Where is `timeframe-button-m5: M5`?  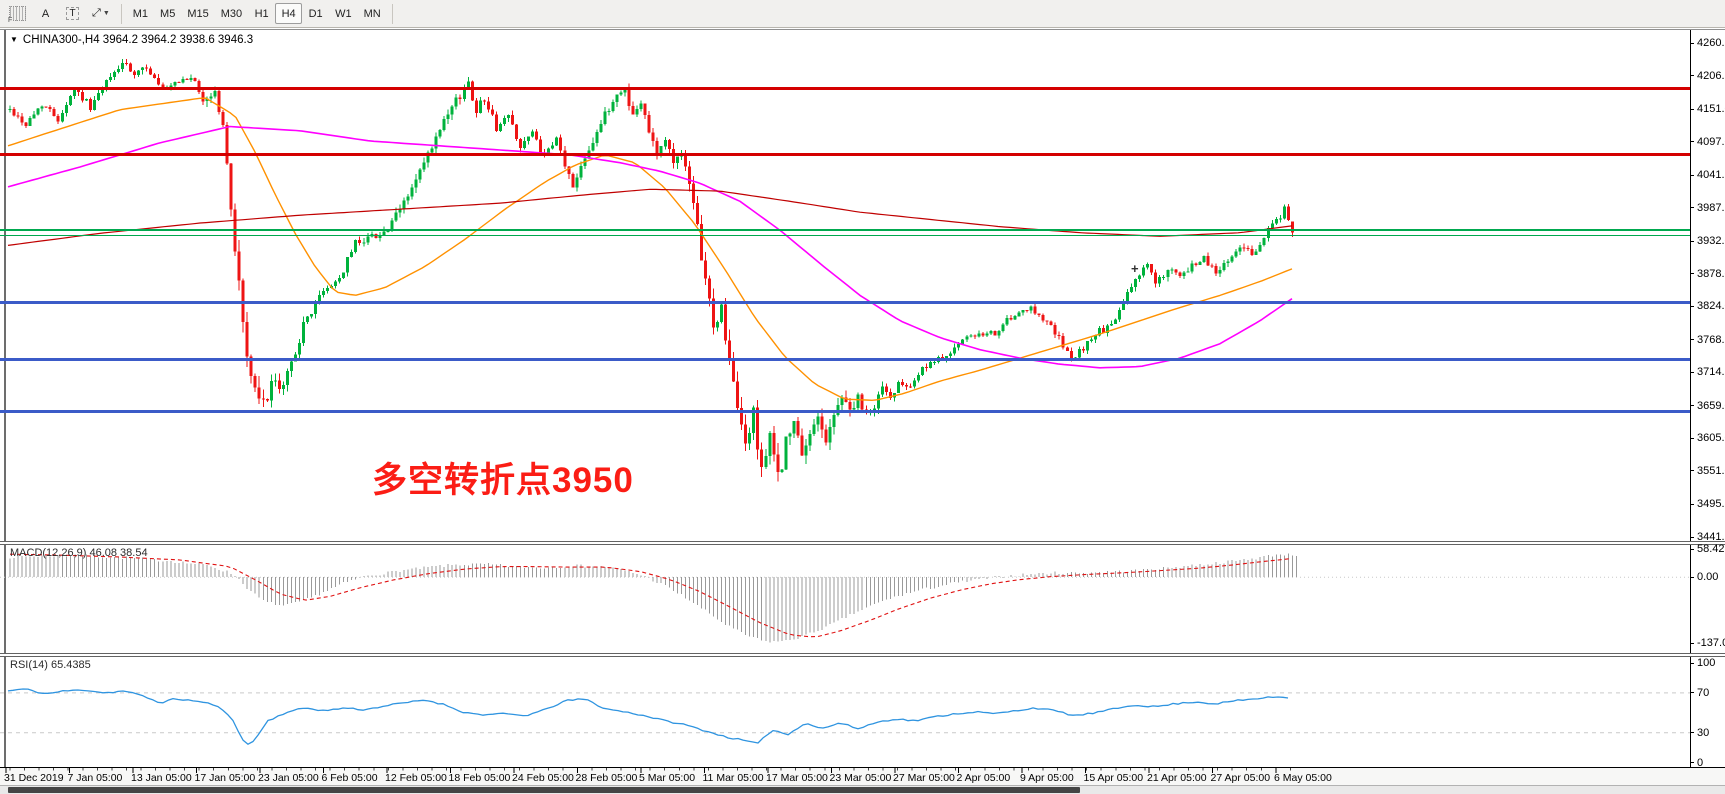 timeframe-button-m5: M5 is located at coordinates (167, 13).